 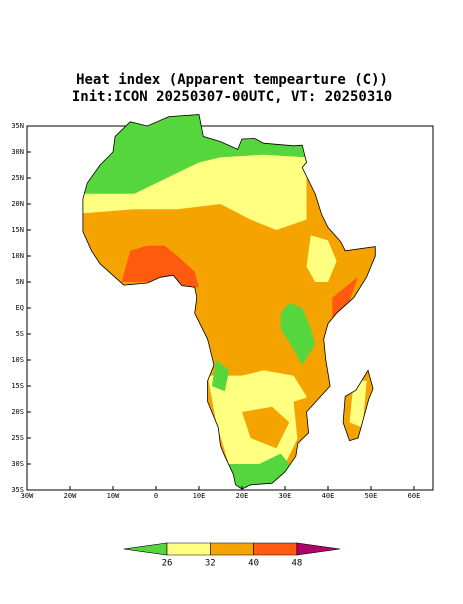 I want to click on lon-tick-label: 20E, so click(x=242, y=496).